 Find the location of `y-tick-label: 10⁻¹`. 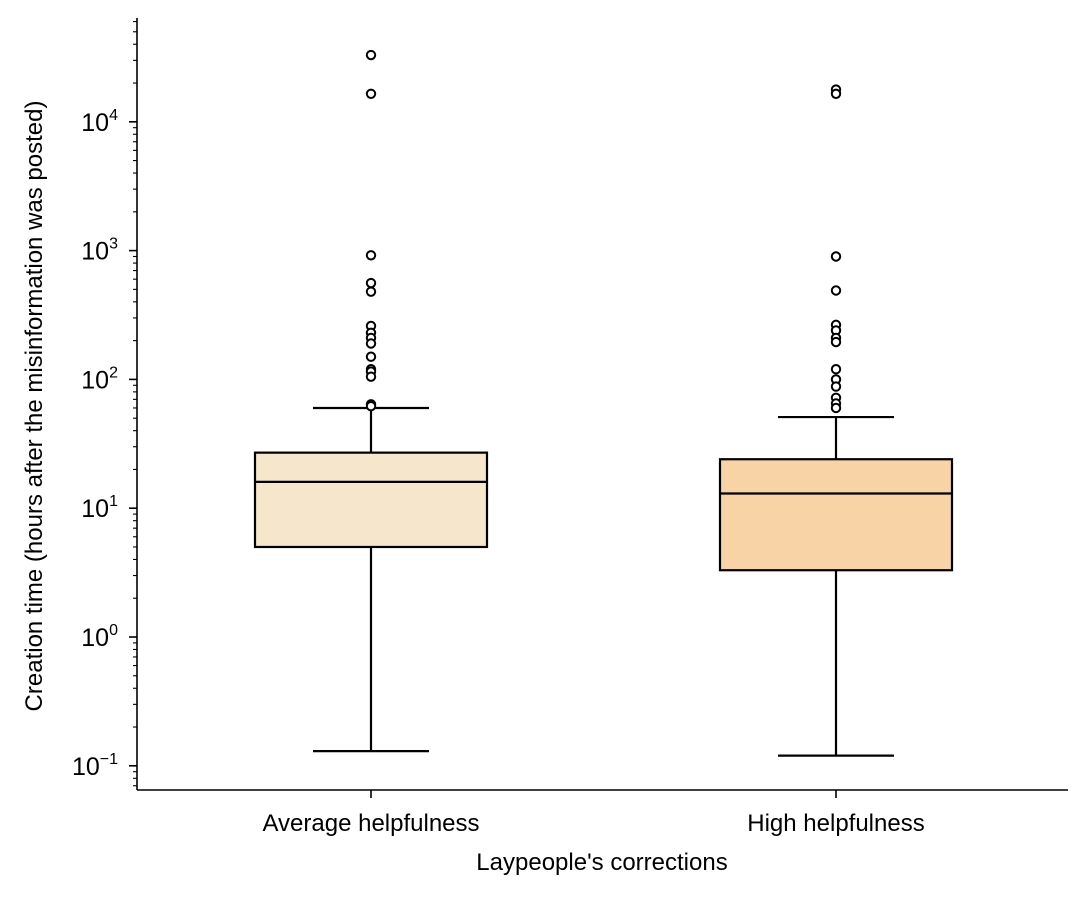

y-tick-label: 10⁻¹ is located at coordinates (95, 766).